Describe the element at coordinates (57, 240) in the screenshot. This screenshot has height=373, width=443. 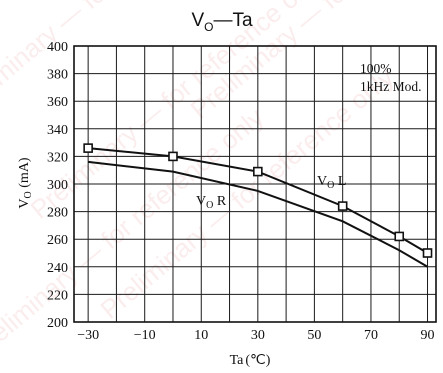
I see `y-tick-label: 260` at that location.